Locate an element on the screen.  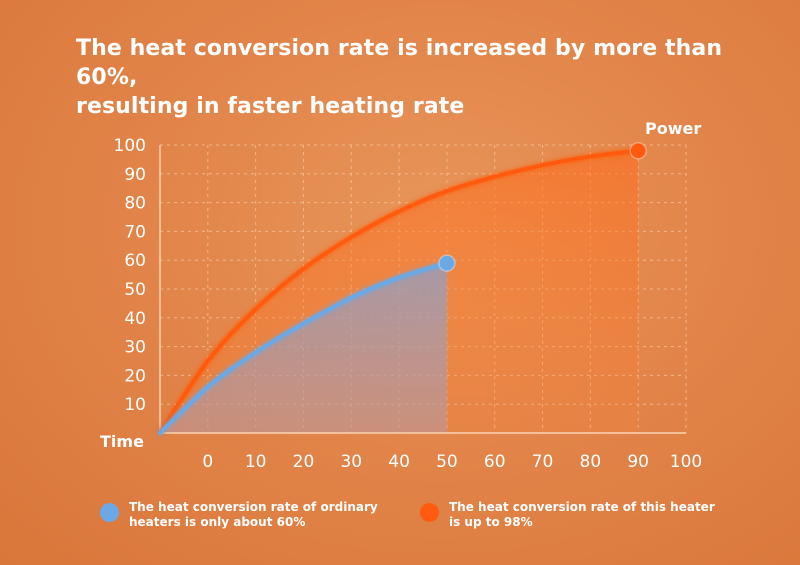
y-tick-label-30: 30 is located at coordinates (135, 348).